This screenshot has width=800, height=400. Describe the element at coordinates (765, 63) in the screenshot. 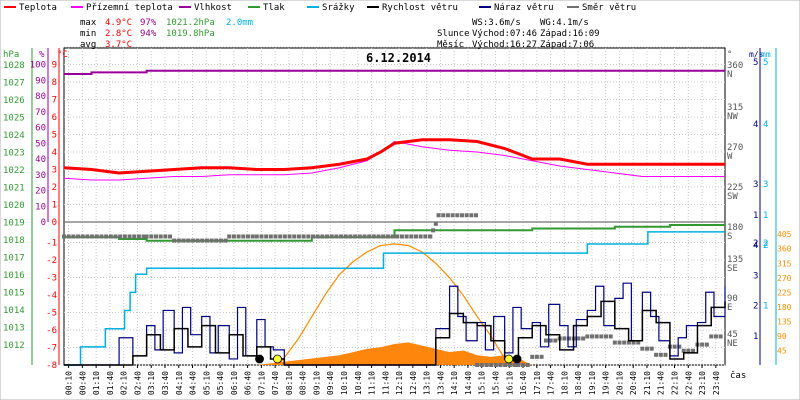

I see `mm-tick: 5` at that location.